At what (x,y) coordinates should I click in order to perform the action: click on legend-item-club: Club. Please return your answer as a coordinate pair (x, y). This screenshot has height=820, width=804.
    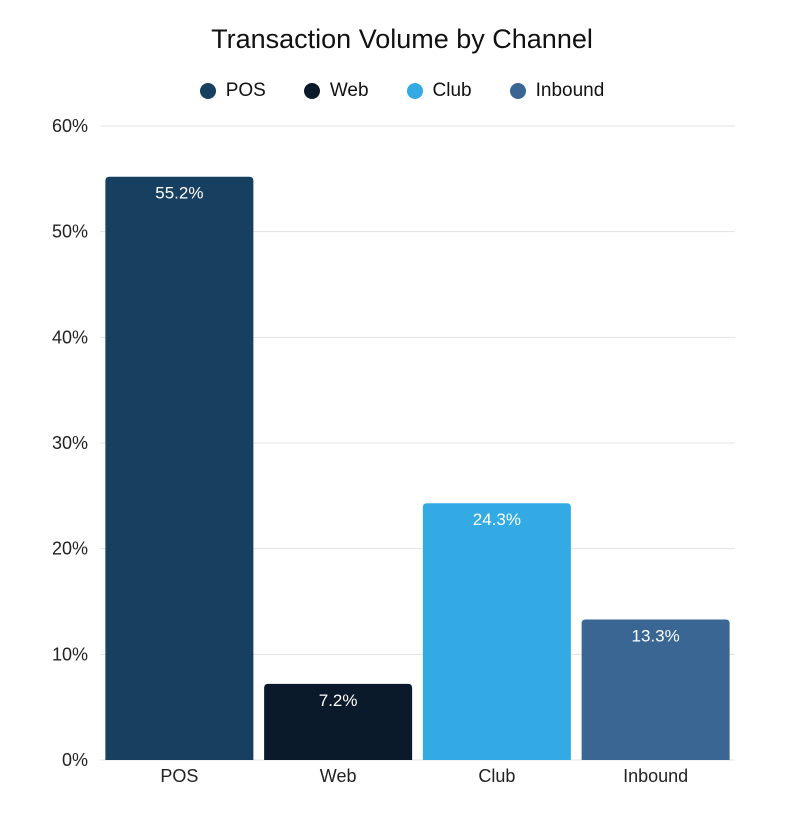
    Looking at the image, I should click on (439, 91).